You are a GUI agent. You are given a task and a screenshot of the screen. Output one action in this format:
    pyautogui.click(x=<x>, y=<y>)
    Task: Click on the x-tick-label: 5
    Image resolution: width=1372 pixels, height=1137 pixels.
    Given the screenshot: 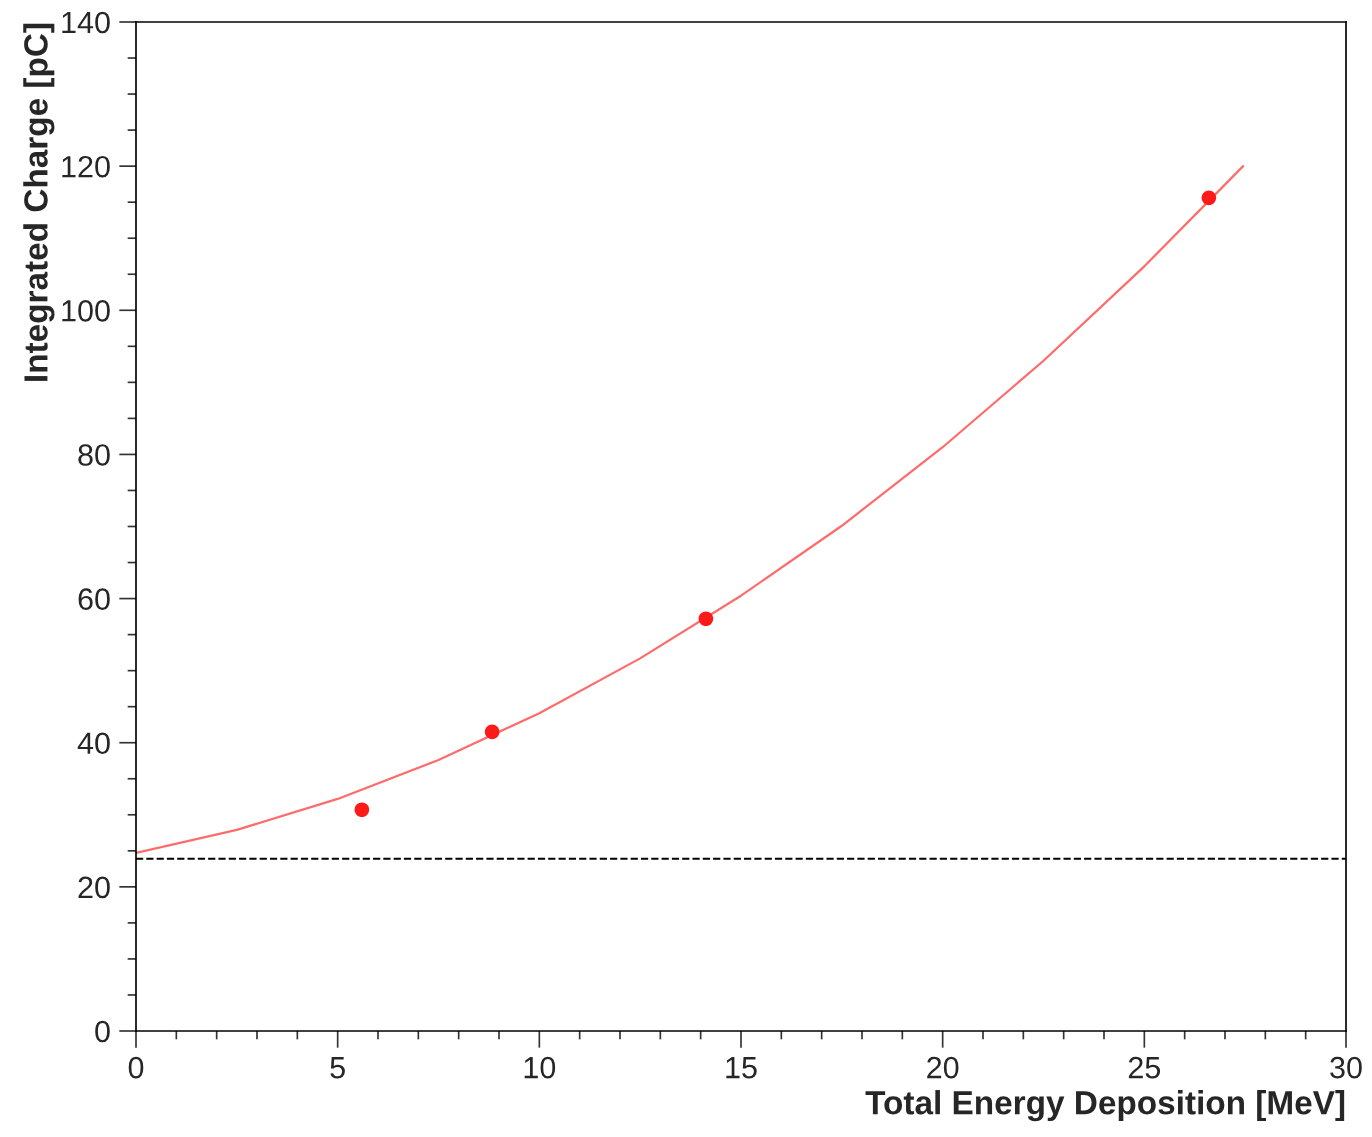 What is the action you would take?
    pyautogui.click(x=337, y=1068)
    